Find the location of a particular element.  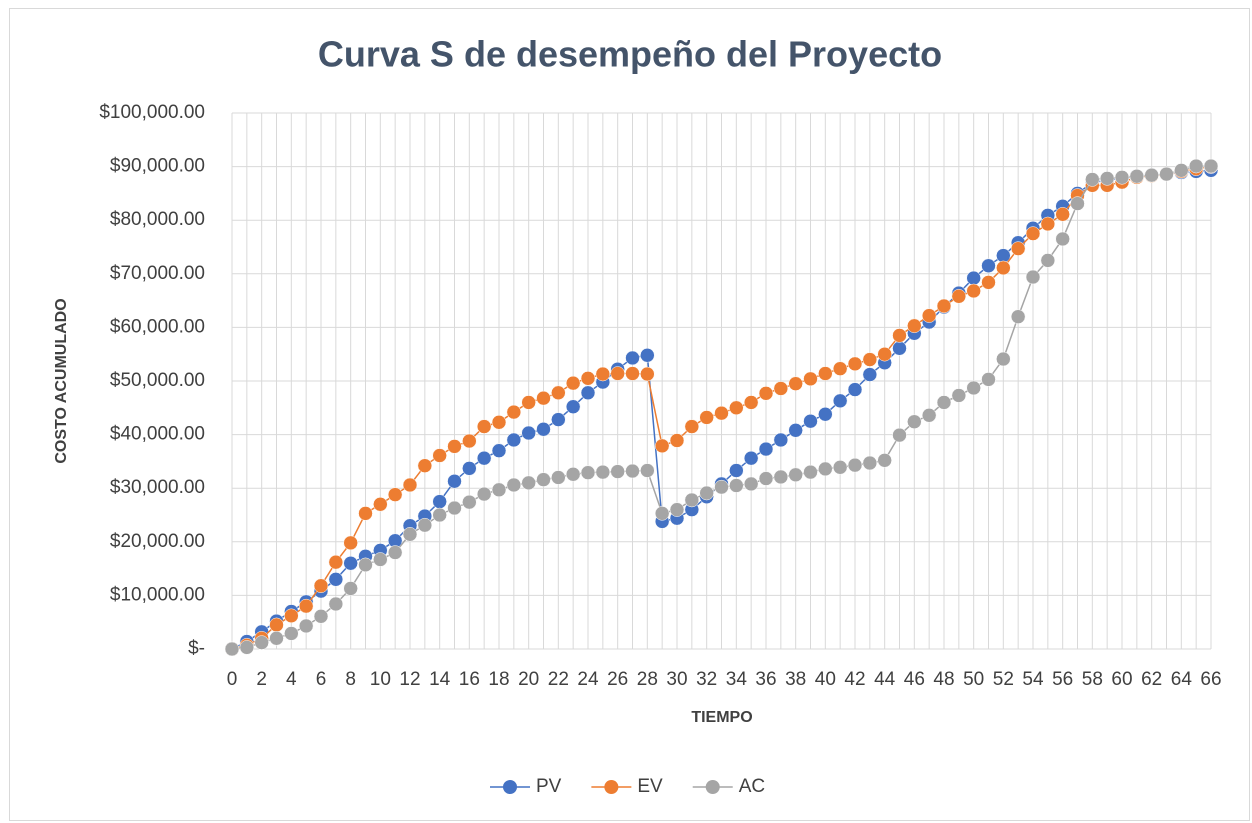

x-tick-label: 4 is located at coordinates (291, 679).